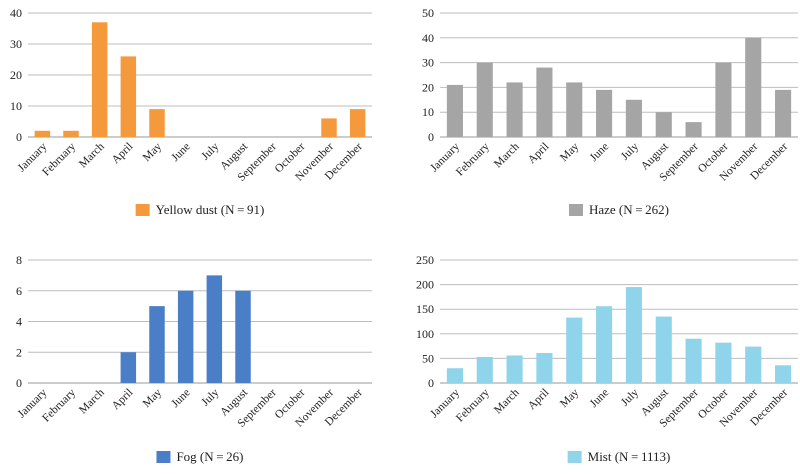  I want to click on y-tick-label: 6, so click(19, 291).